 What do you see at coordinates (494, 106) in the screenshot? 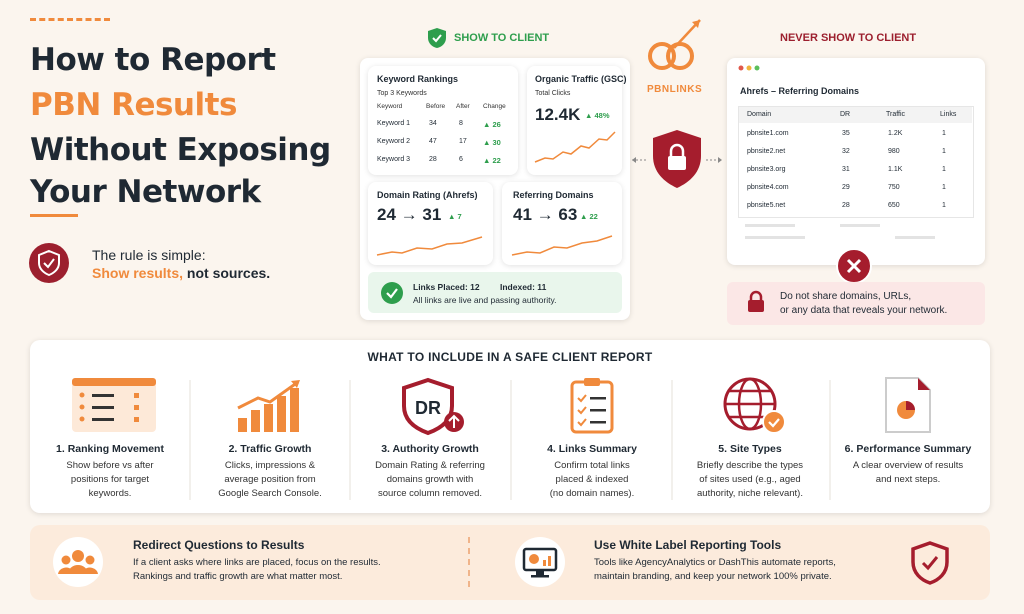
I see `column-header: Change` at bounding box center [494, 106].